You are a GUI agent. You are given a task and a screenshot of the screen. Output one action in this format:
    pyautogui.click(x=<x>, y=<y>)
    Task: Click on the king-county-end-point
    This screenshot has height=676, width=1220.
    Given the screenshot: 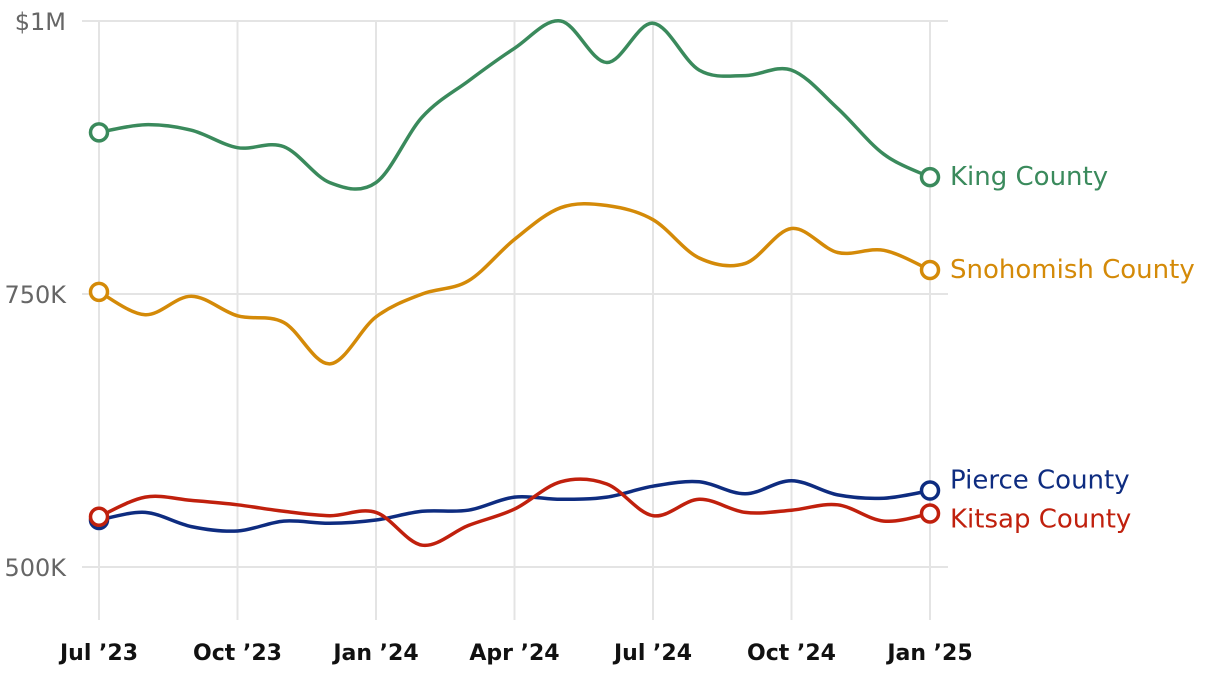 What is the action you would take?
    pyautogui.click(x=930, y=177)
    